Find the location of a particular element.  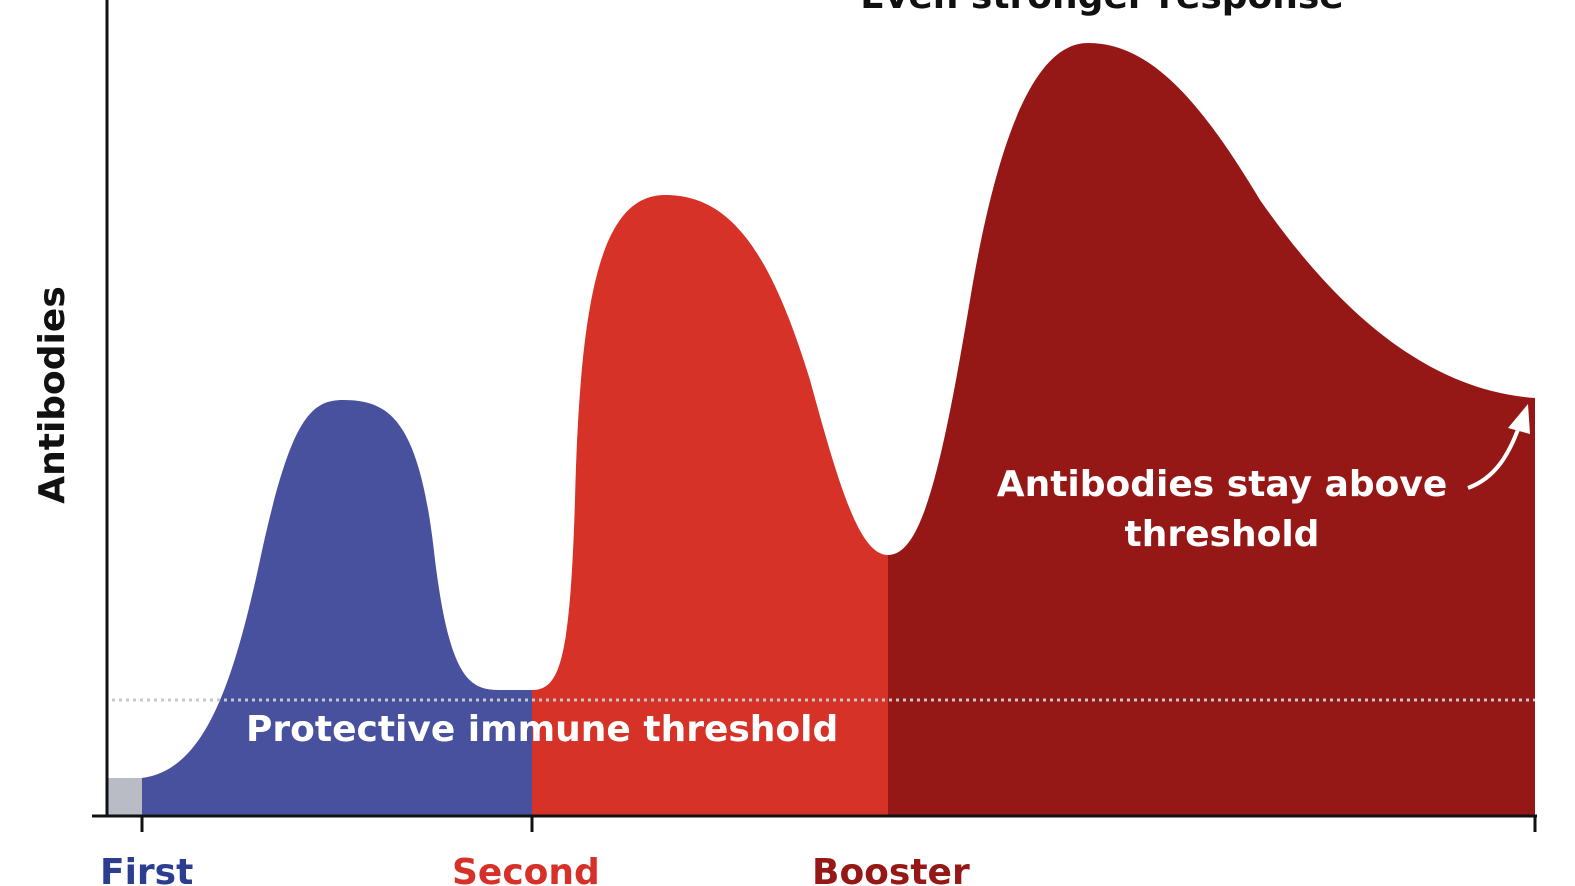

dose-label: Second is located at coordinates (526, 869).